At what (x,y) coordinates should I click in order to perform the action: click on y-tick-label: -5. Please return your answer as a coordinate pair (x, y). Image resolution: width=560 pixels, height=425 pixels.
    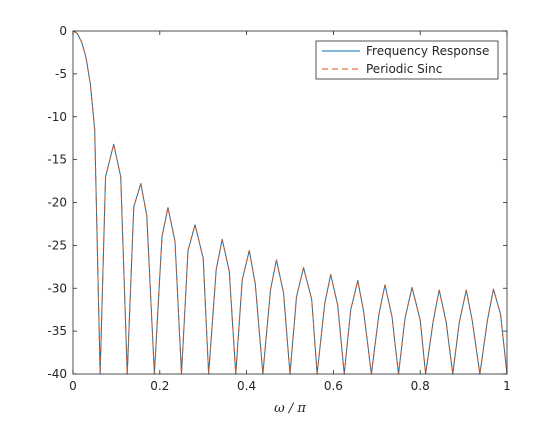
    Looking at the image, I should click on (61, 74).